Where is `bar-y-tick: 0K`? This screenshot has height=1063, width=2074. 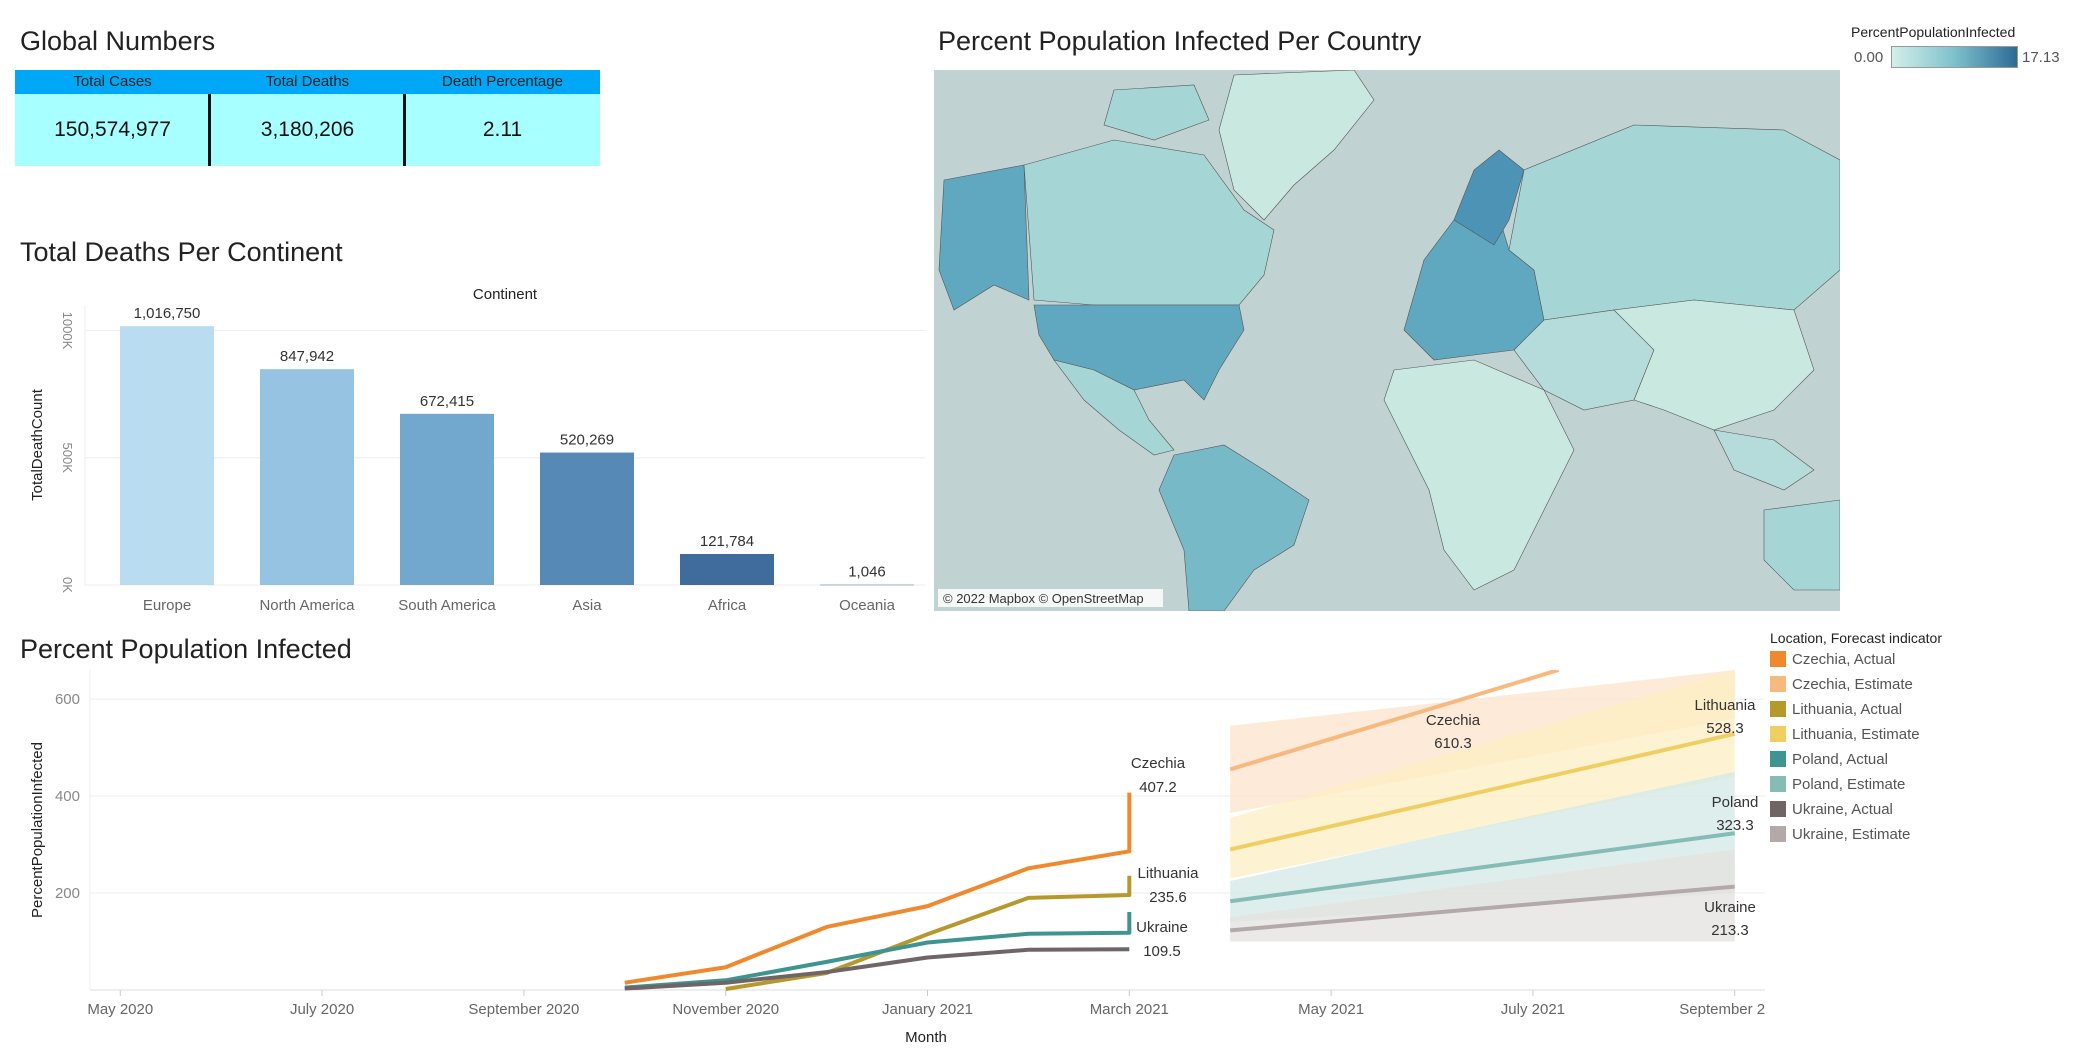 bar-y-tick: 0K is located at coordinates (67, 585).